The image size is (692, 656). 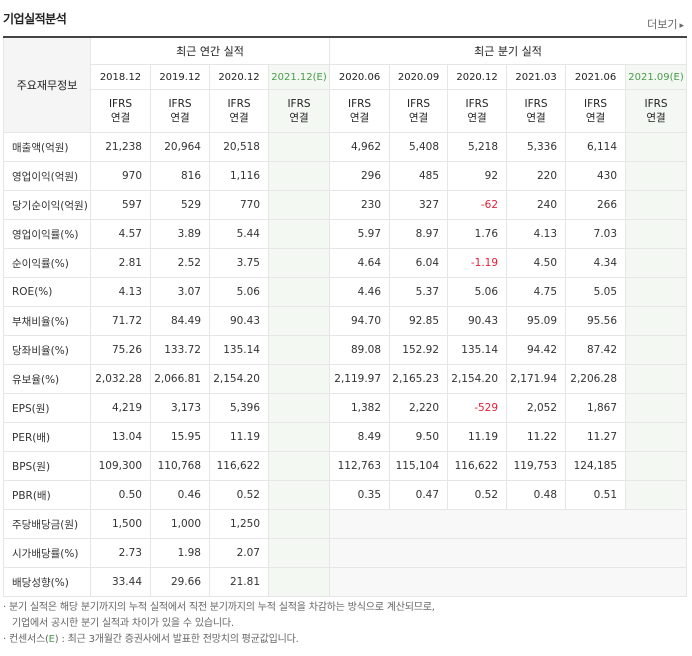 What do you see at coordinates (419, 263) in the screenshot?
I see `cell-quarter-1: 6.04` at bounding box center [419, 263].